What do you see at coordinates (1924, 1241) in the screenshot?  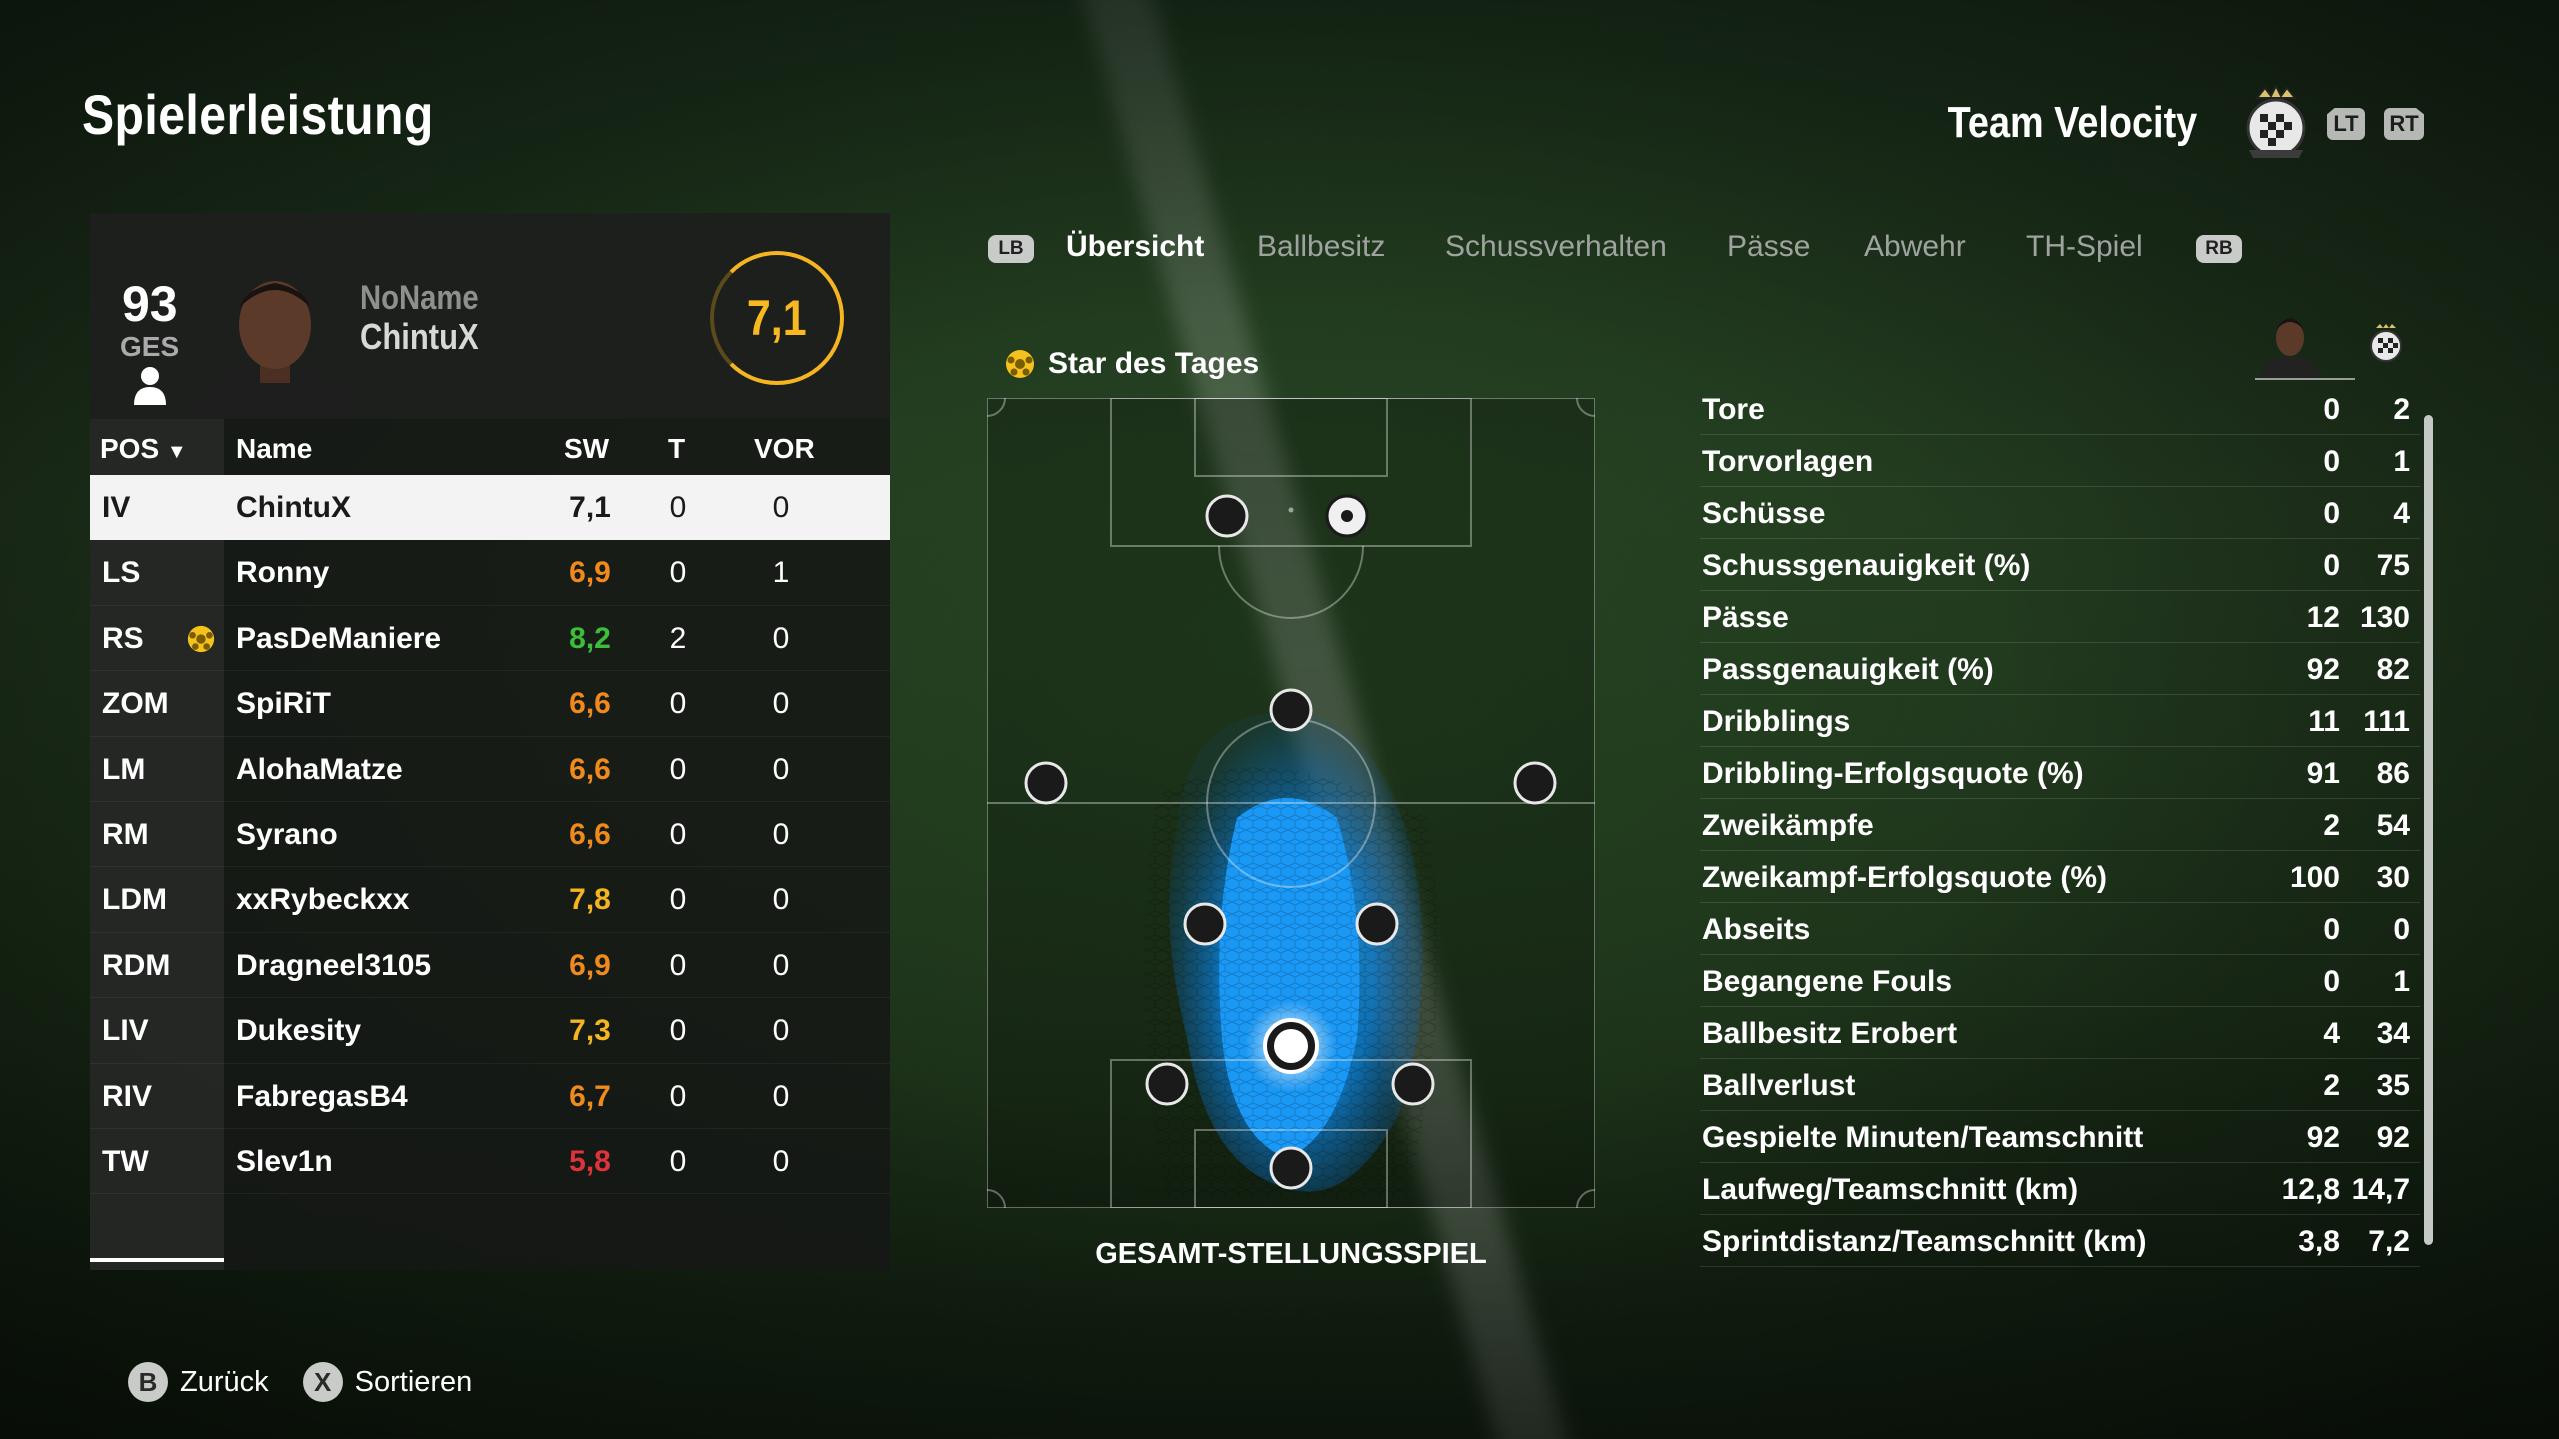 I see `stat-label: Sprintdistanz/Teamschnitt (km)` at bounding box center [1924, 1241].